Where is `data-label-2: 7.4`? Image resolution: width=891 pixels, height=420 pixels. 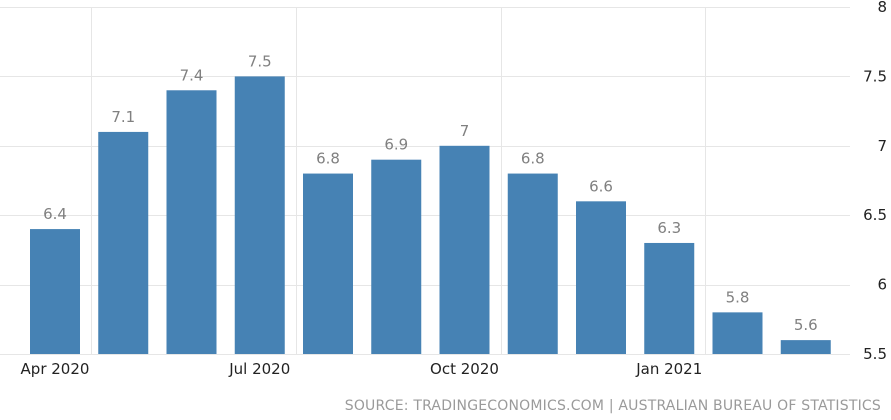
data-label-2: 7.4 is located at coordinates (192, 75).